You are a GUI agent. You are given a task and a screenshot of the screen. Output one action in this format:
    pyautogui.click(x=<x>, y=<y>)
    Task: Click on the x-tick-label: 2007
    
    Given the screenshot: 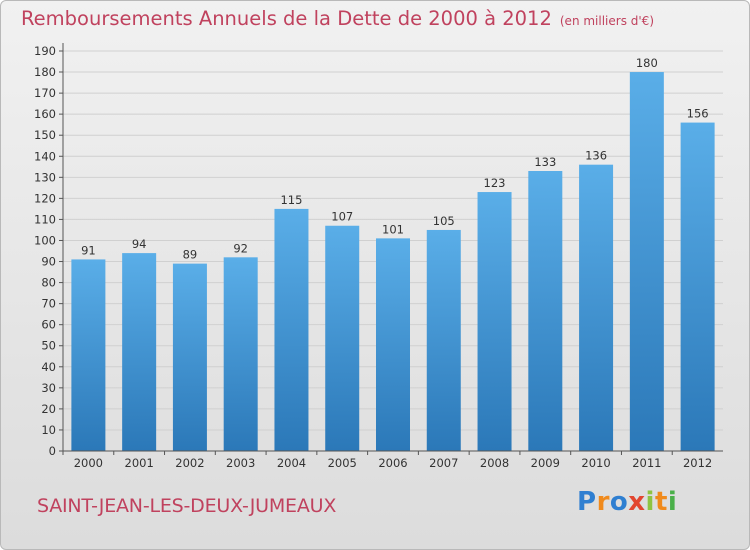 What is the action you would take?
    pyautogui.click(x=443, y=463)
    